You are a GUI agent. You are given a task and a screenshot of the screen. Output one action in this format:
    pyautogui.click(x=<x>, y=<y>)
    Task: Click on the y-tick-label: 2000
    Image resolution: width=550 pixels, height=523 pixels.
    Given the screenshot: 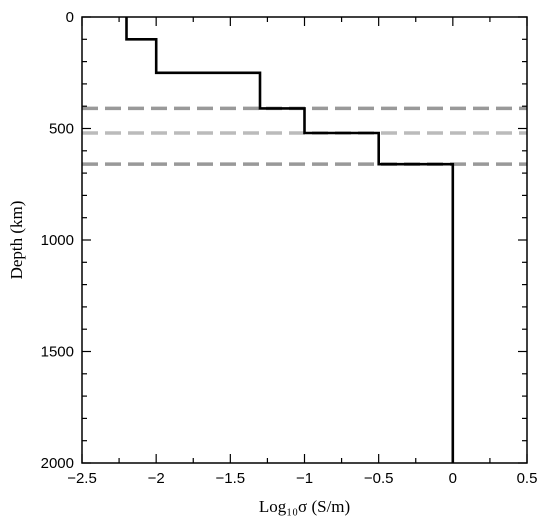 What is the action you would take?
    pyautogui.click(x=57, y=463)
    